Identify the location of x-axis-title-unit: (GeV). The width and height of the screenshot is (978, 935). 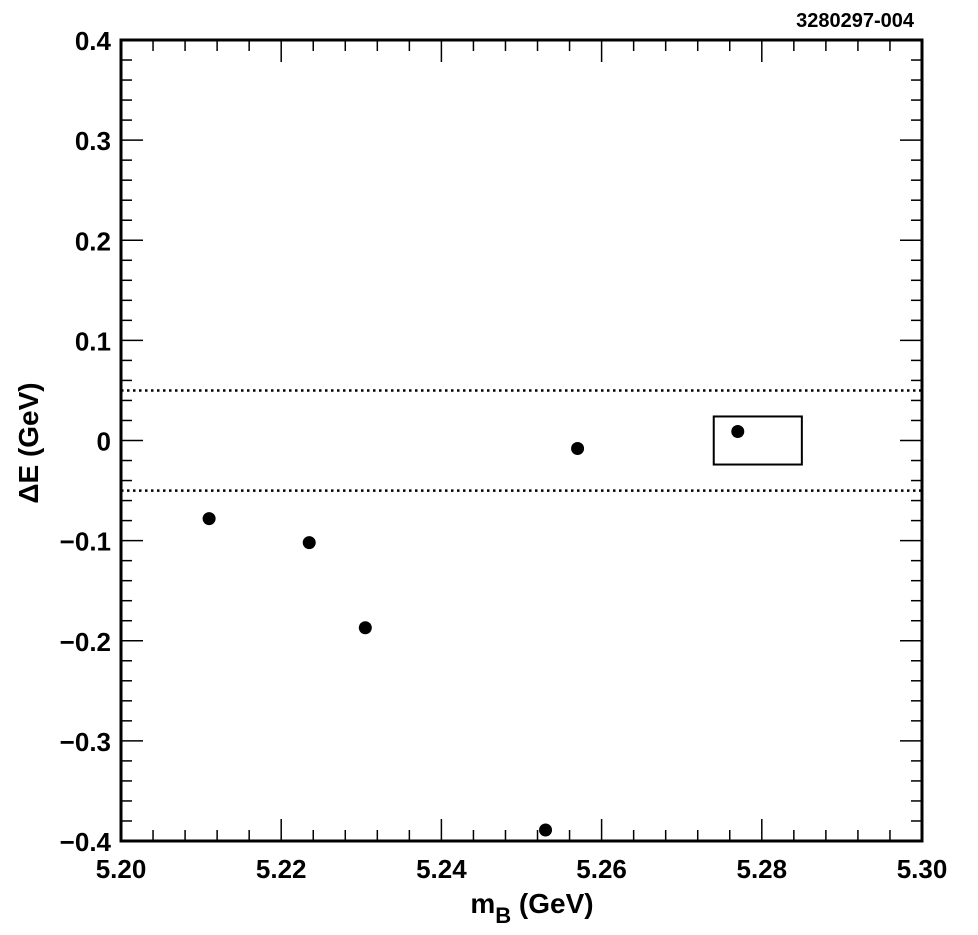
(552, 903).